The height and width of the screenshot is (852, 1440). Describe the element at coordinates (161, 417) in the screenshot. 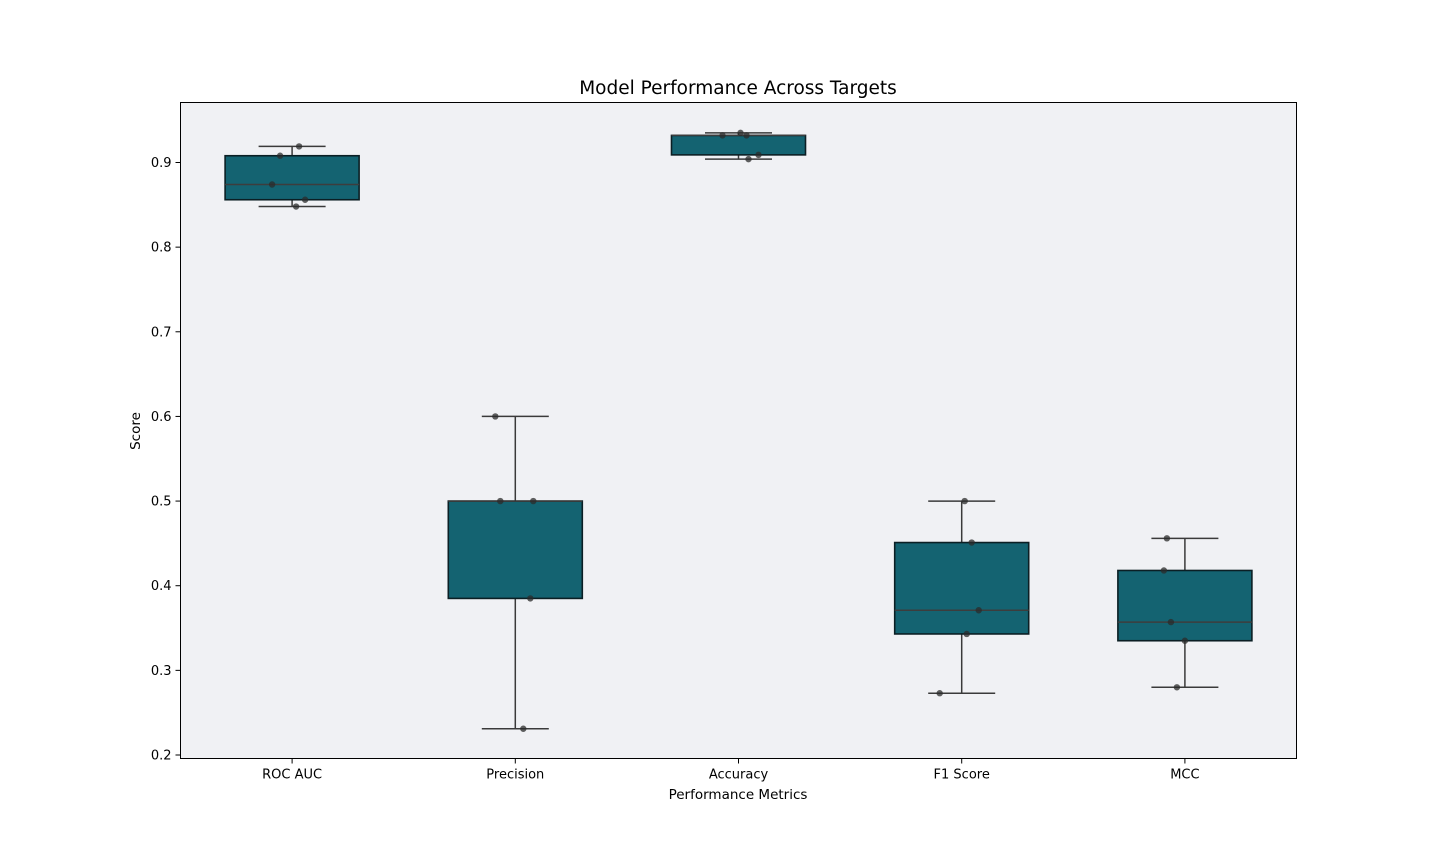

I see `y-tick-label: 0.6` at that location.